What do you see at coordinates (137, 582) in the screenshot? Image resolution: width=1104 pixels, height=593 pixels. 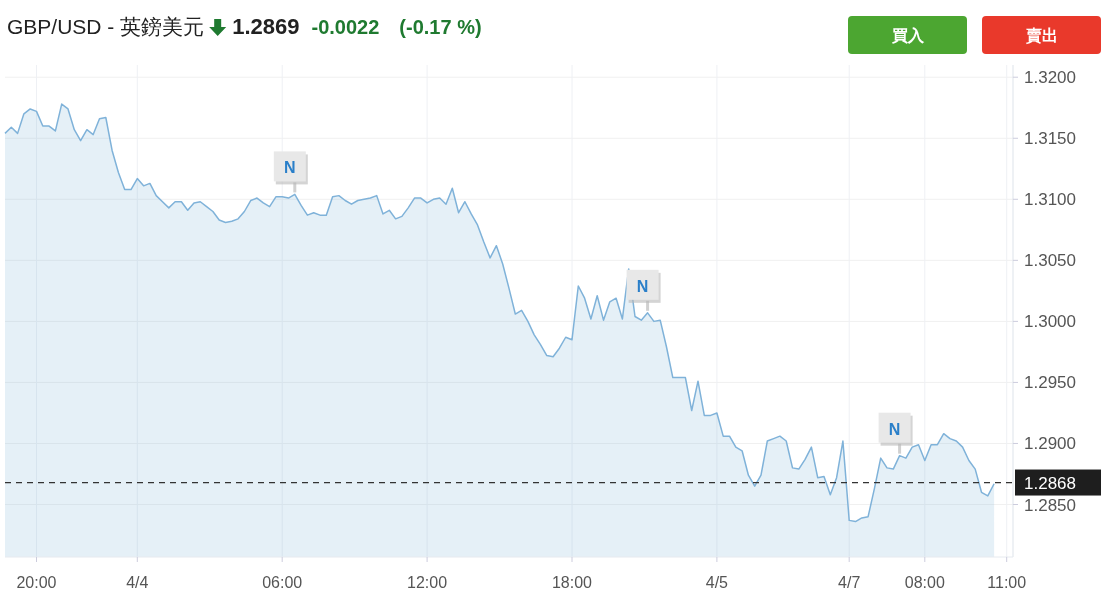 I see `x-tick-label: 4/4` at bounding box center [137, 582].